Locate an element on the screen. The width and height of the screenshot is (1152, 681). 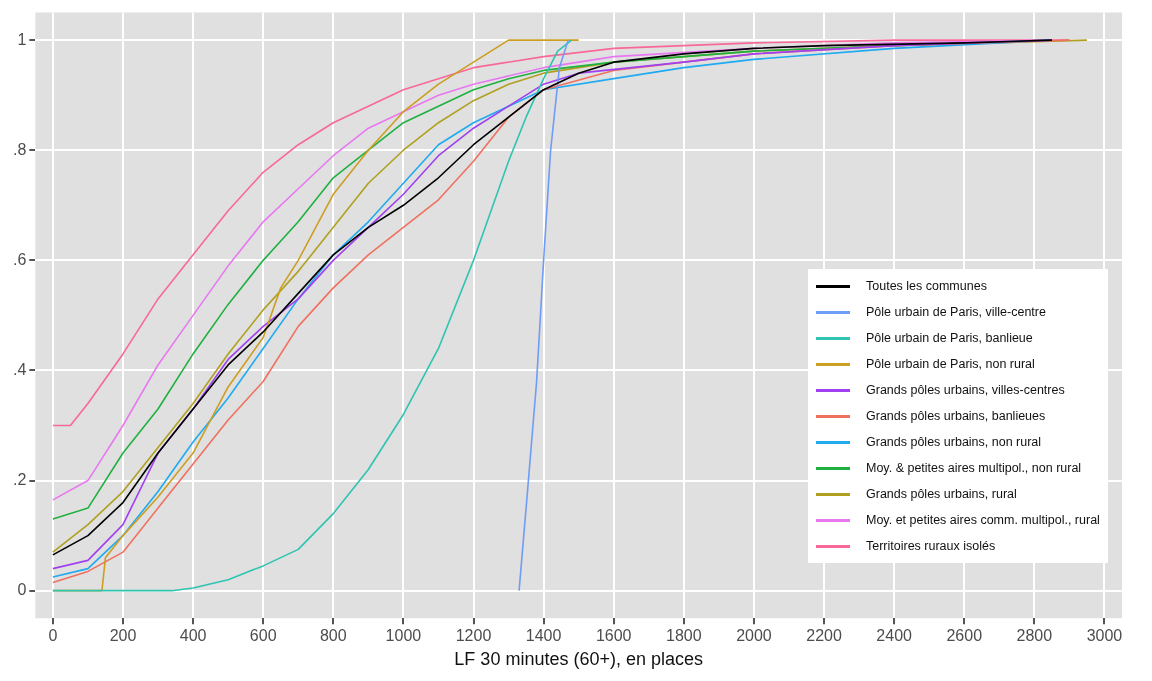
x-tick-label: 2400 is located at coordinates (894, 636).